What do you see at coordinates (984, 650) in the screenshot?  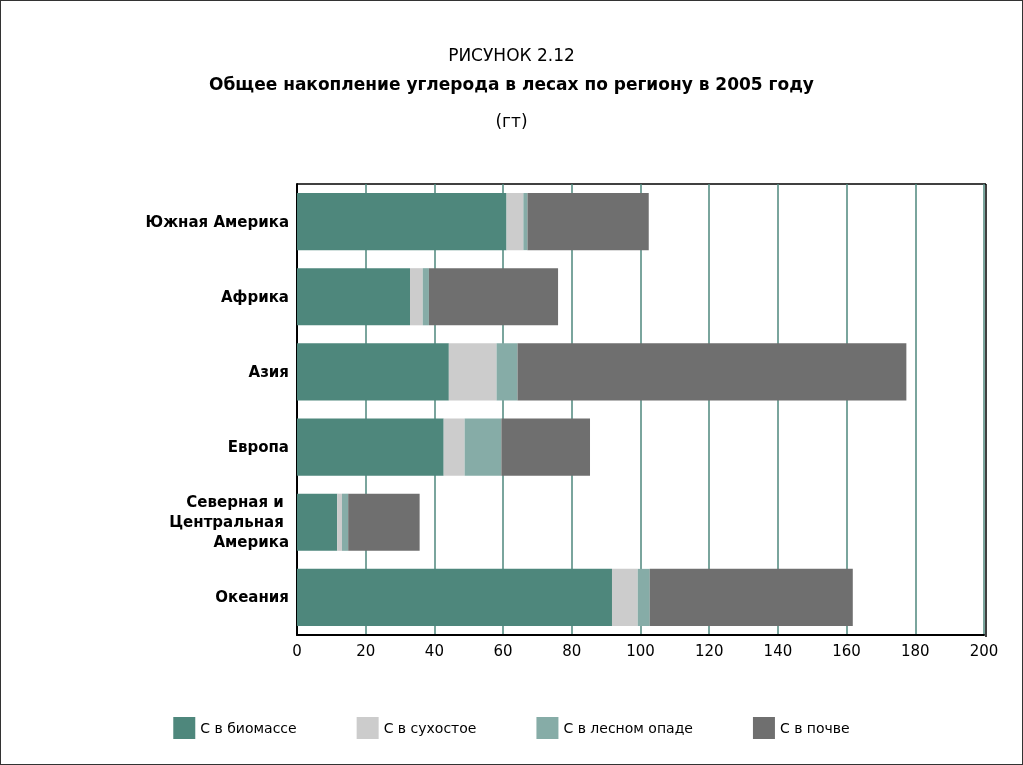 I see `x-tick-label: 200` at bounding box center [984, 650].